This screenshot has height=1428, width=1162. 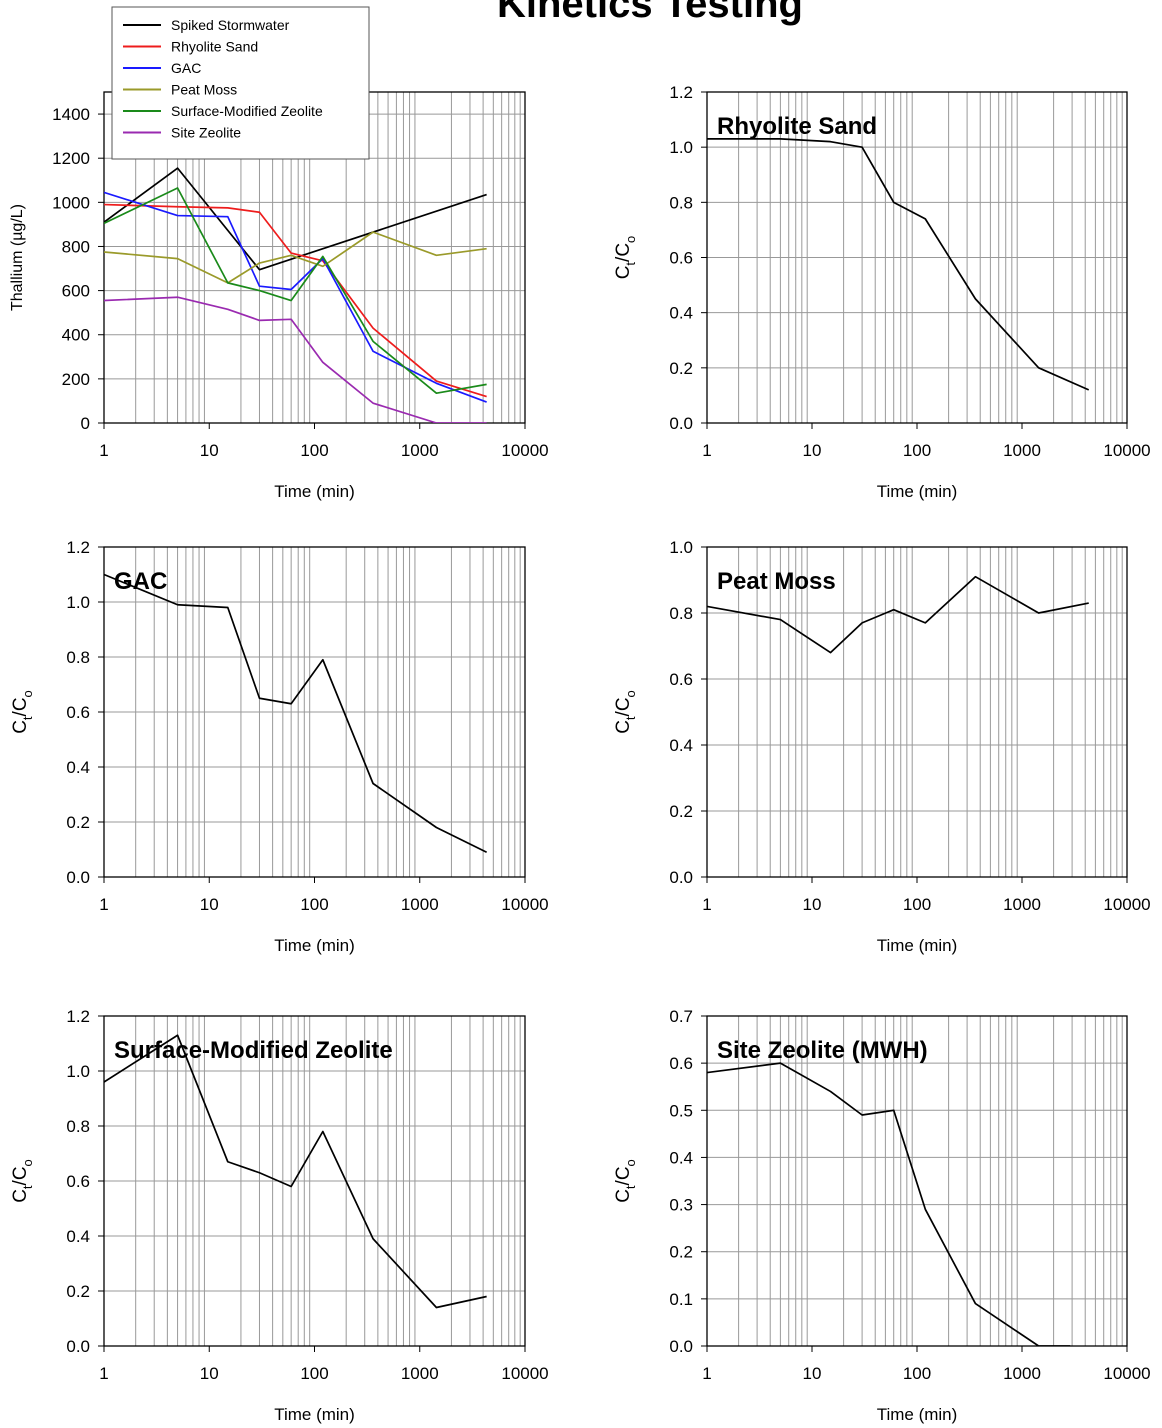 I want to click on legend-label: GAC, so click(x=186, y=68).